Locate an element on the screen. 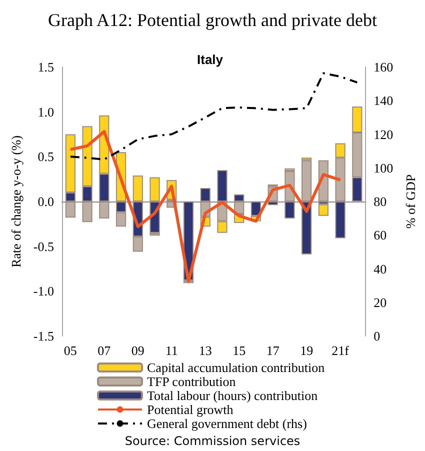  y2-tick-label: 20 is located at coordinates (380, 302).